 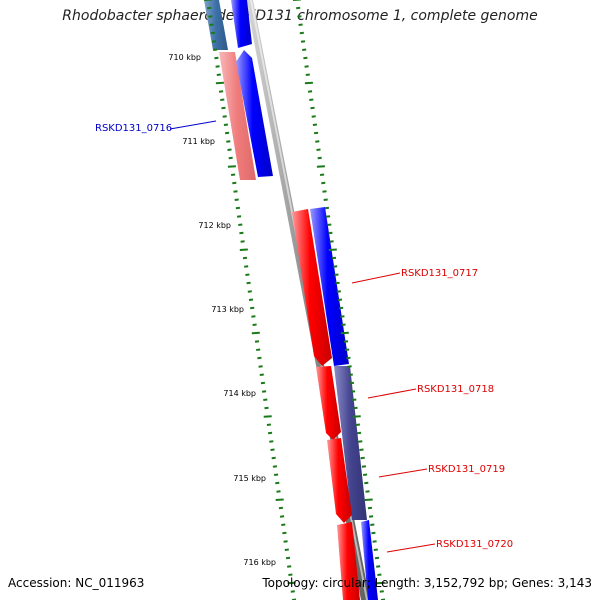 What do you see at coordinates (133, 128) in the screenshot?
I see `gene-label-rskd131-0716: RSKD131_0716` at bounding box center [133, 128].